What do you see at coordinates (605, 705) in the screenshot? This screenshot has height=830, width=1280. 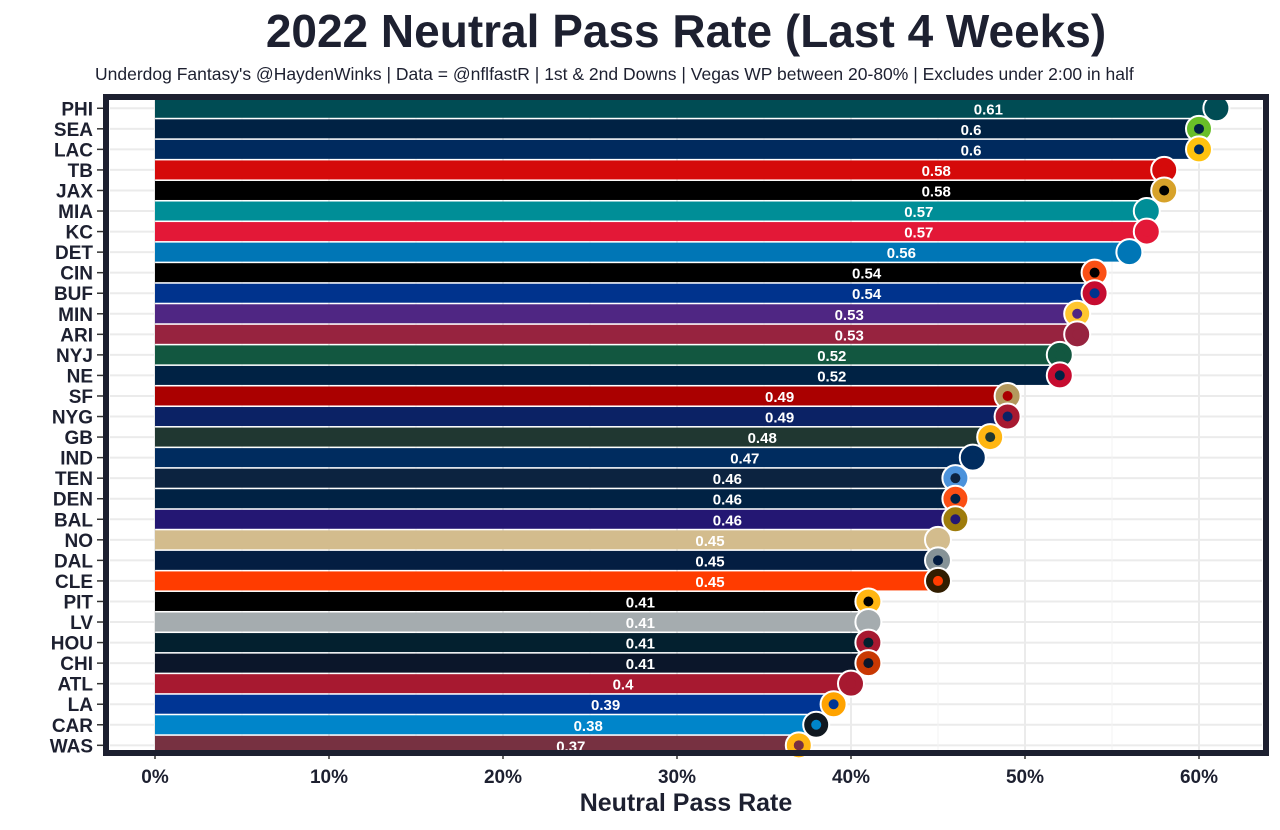 I see `value-label: 0.39` at bounding box center [605, 705].